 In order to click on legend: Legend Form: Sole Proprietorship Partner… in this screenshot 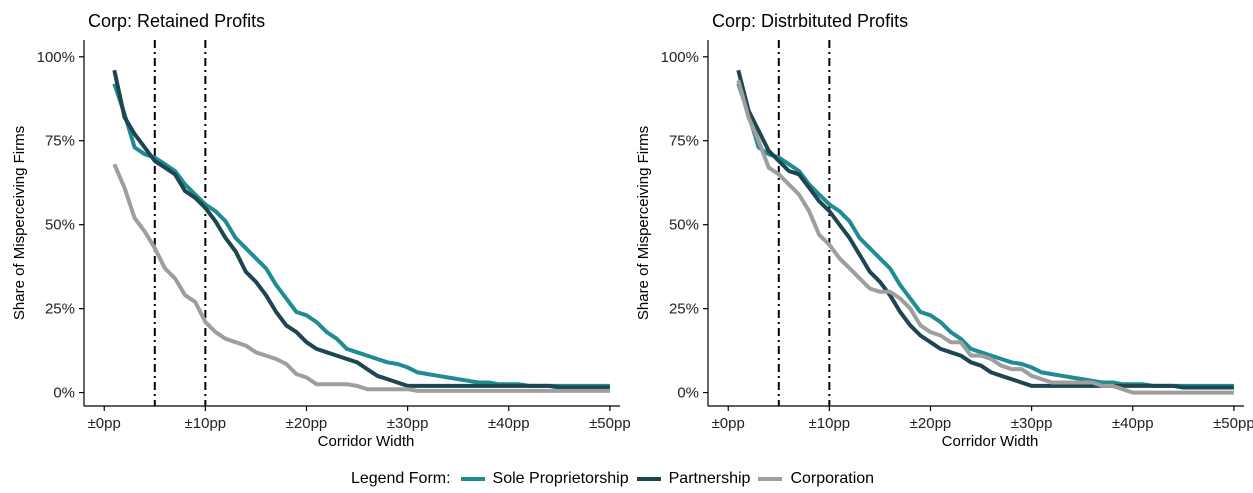, I will do `click(626, 479)`.